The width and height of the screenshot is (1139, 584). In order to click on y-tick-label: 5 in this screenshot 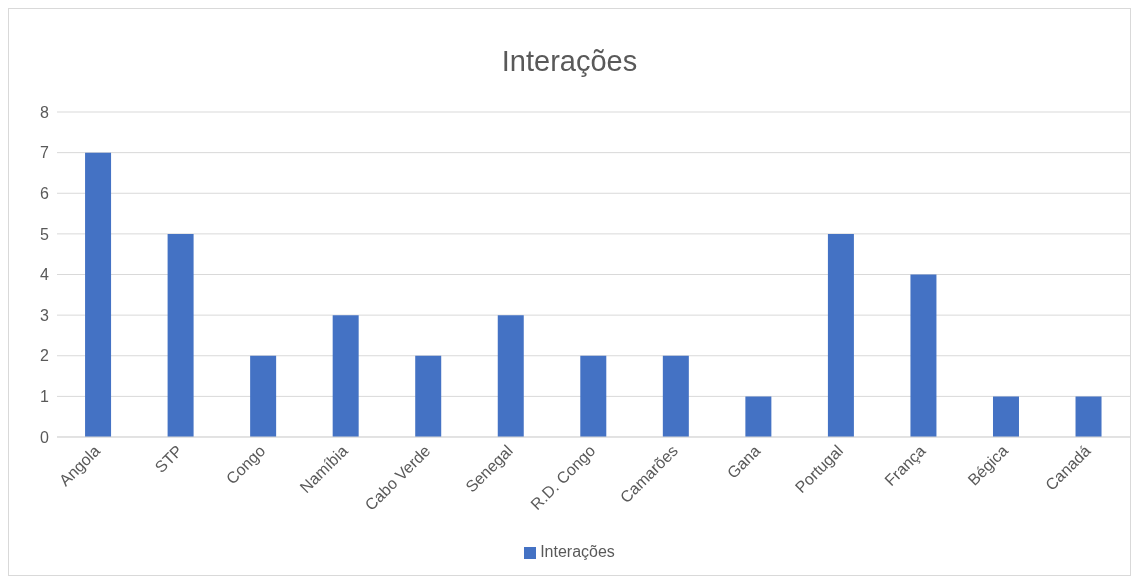, I will do `click(45, 234)`.